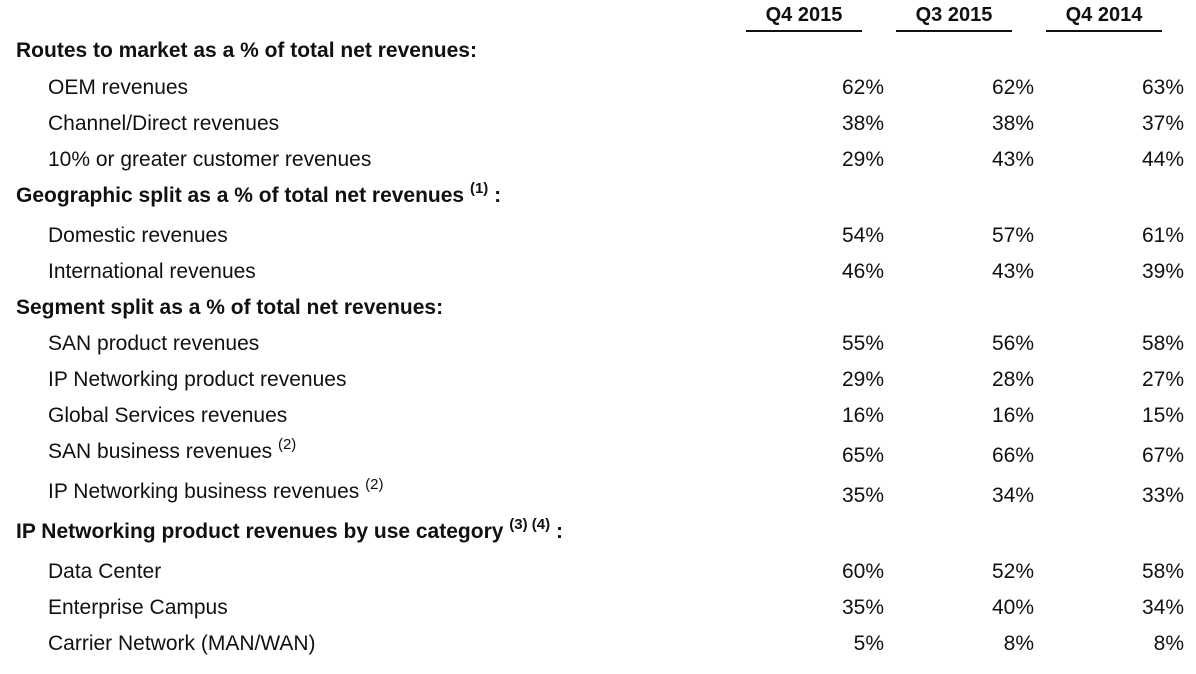 The width and height of the screenshot is (1196, 674). Describe the element at coordinates (804, 16) in the screenshot. I see `column-header-q4-2015: Q4 2015` at that location.